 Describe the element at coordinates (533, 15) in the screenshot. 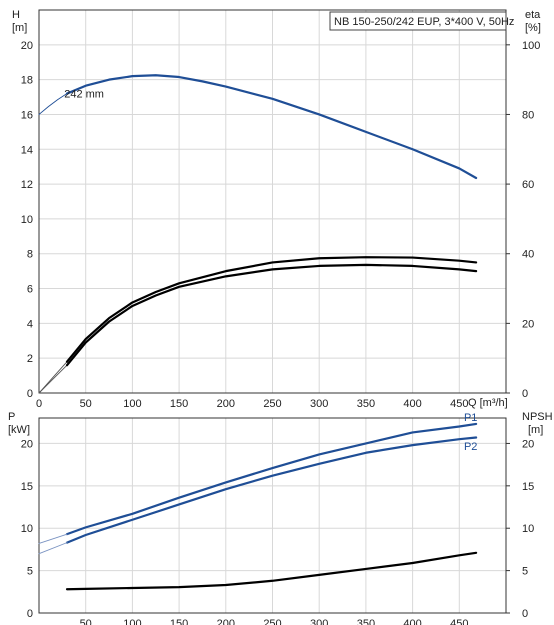

I see `eta-axis-label-line1: eta` at that location.